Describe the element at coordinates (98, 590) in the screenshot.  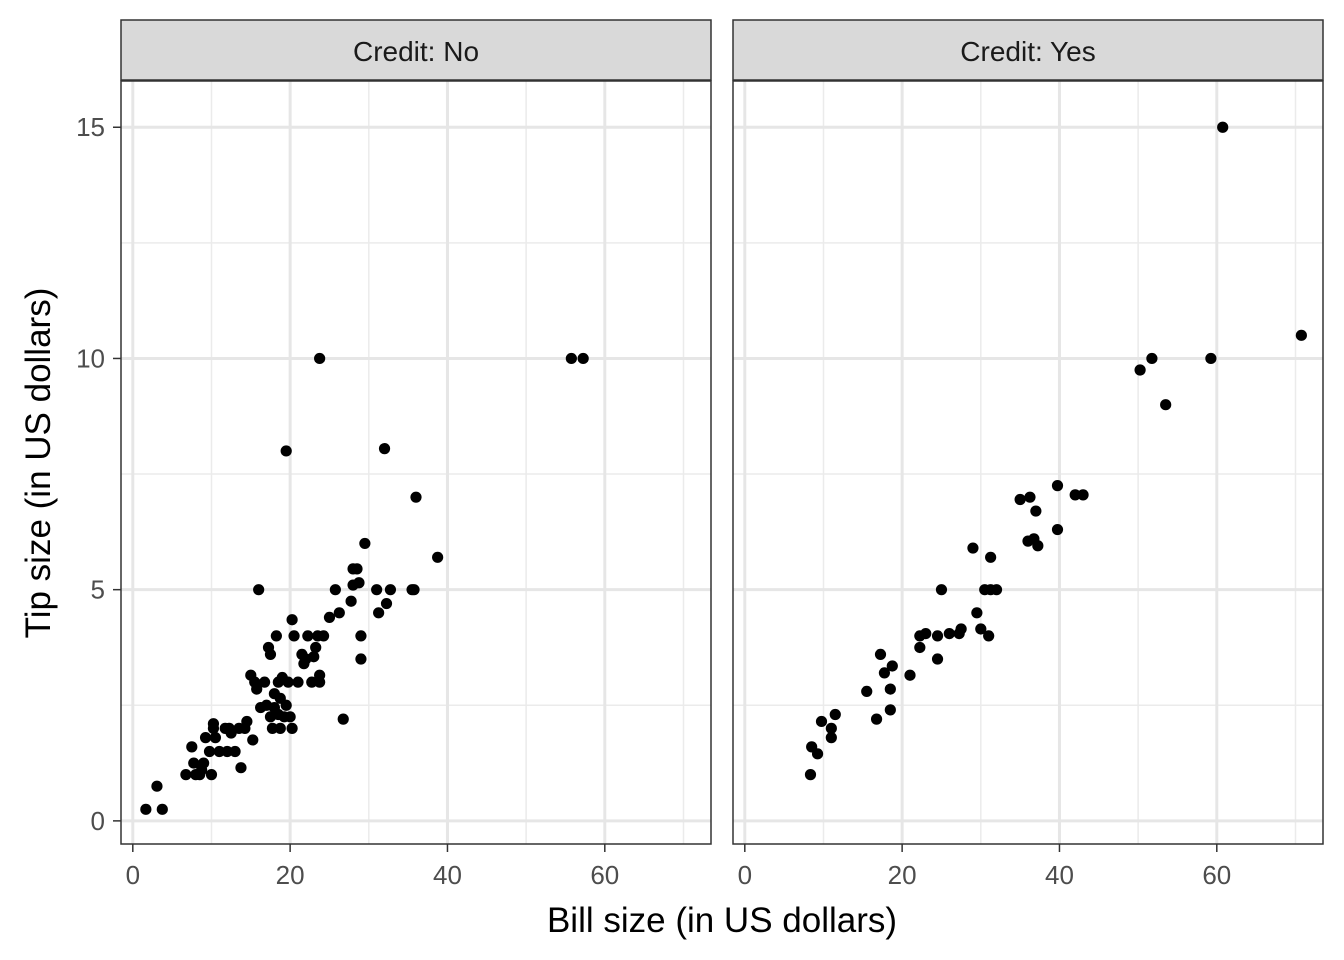
I see `y-tick-label: 5` at that location.